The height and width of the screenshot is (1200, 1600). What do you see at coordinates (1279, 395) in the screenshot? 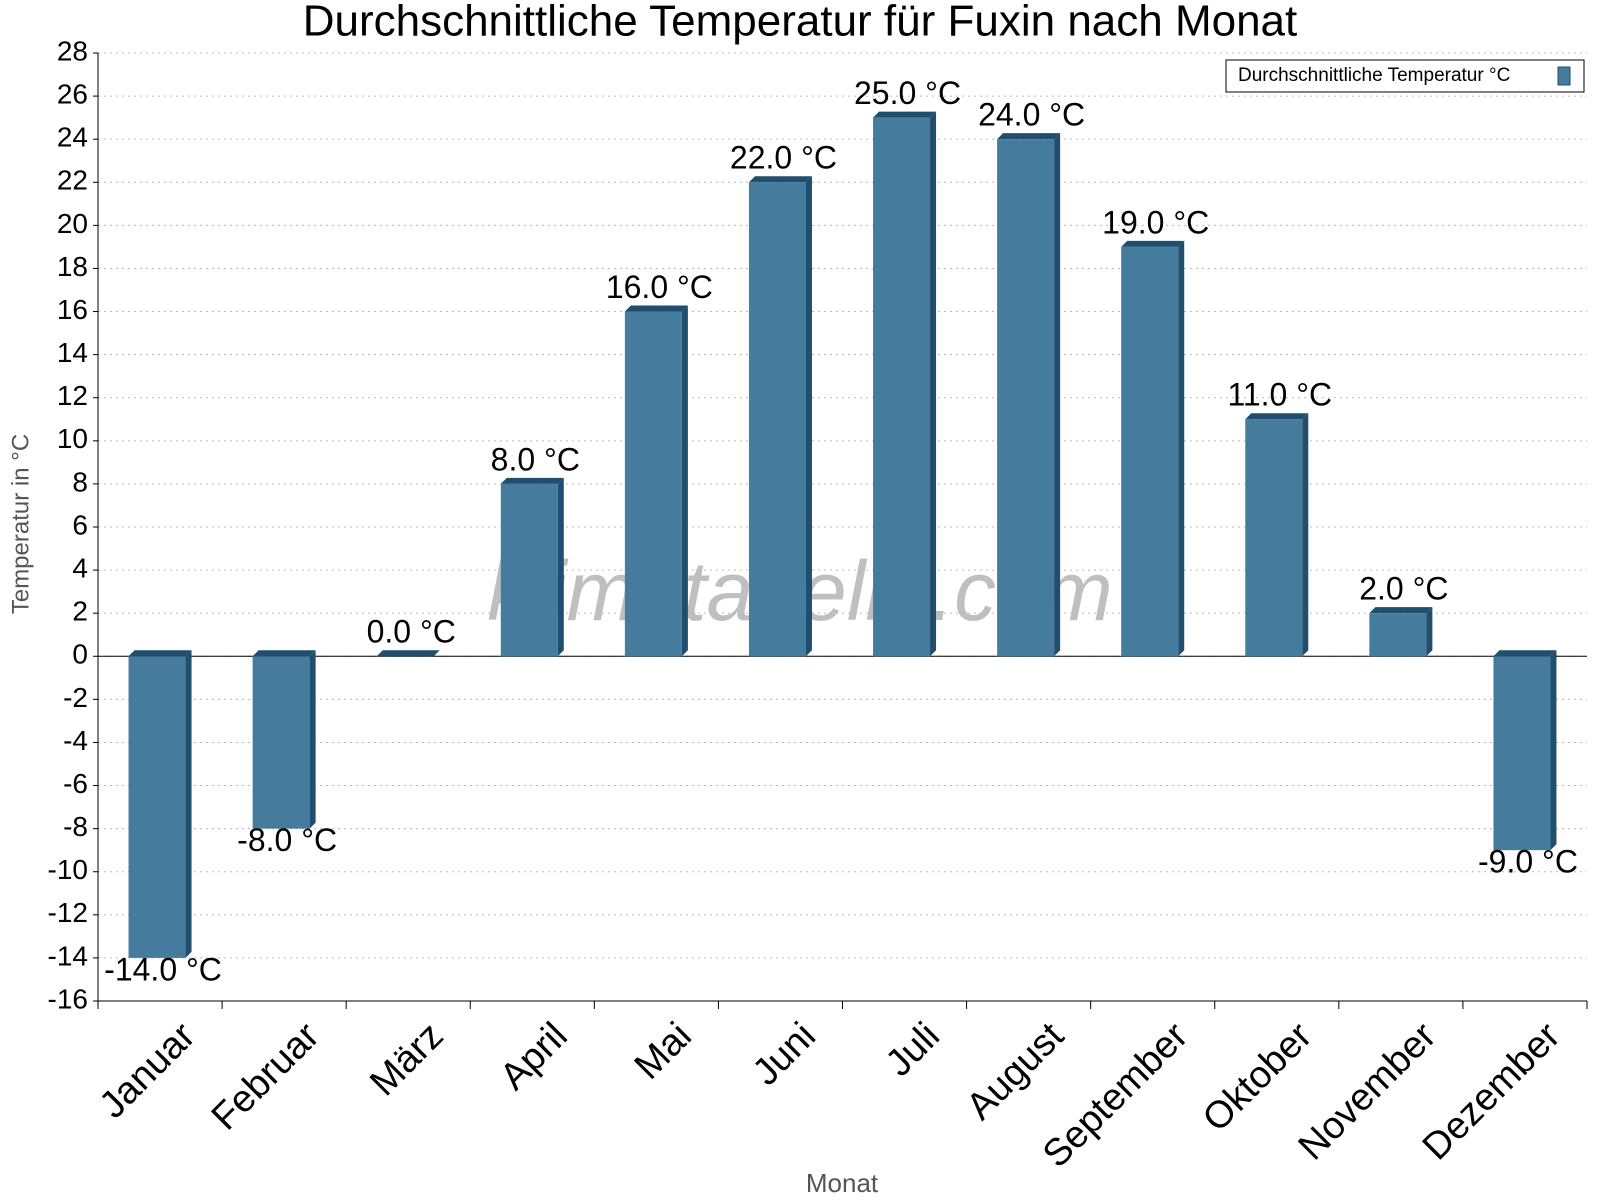
I see `value-label: 11.0 °C` at bounding box center [1279, 395].